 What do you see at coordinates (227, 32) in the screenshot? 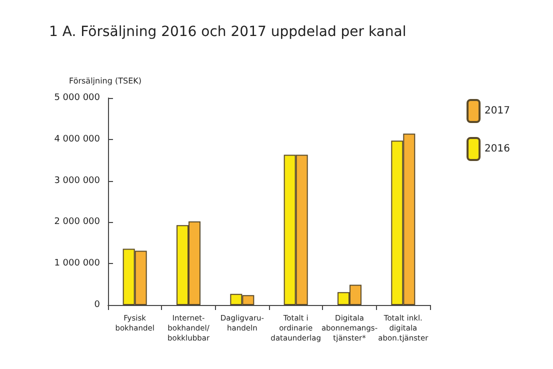
I see `chart-title: 1 A. Försäljning 2016 och 2017 uppdelad per kanal` at bounding box center [227, 32].